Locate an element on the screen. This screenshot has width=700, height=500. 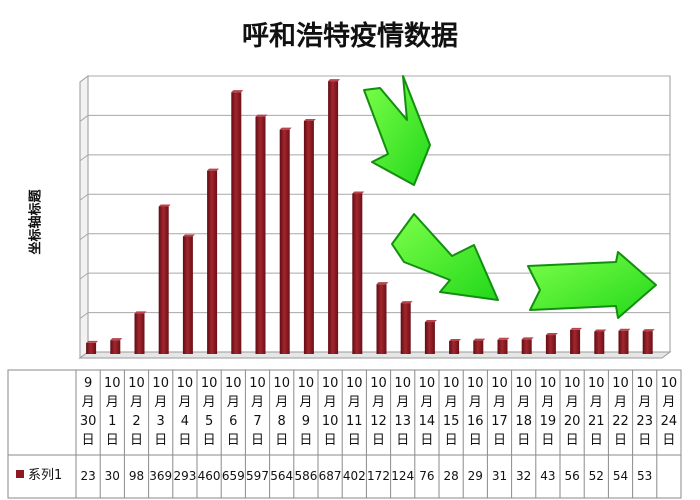
legend-swatch is located at coordinates (20, 474).